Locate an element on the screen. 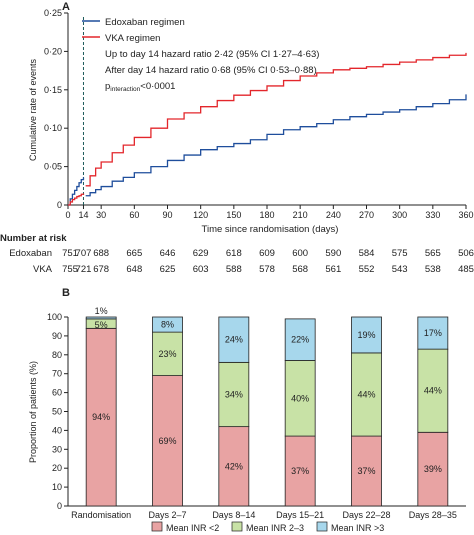 This screenshot has width=474, height=535. bar-data-label: 22% is located at coordinates (300, 340).